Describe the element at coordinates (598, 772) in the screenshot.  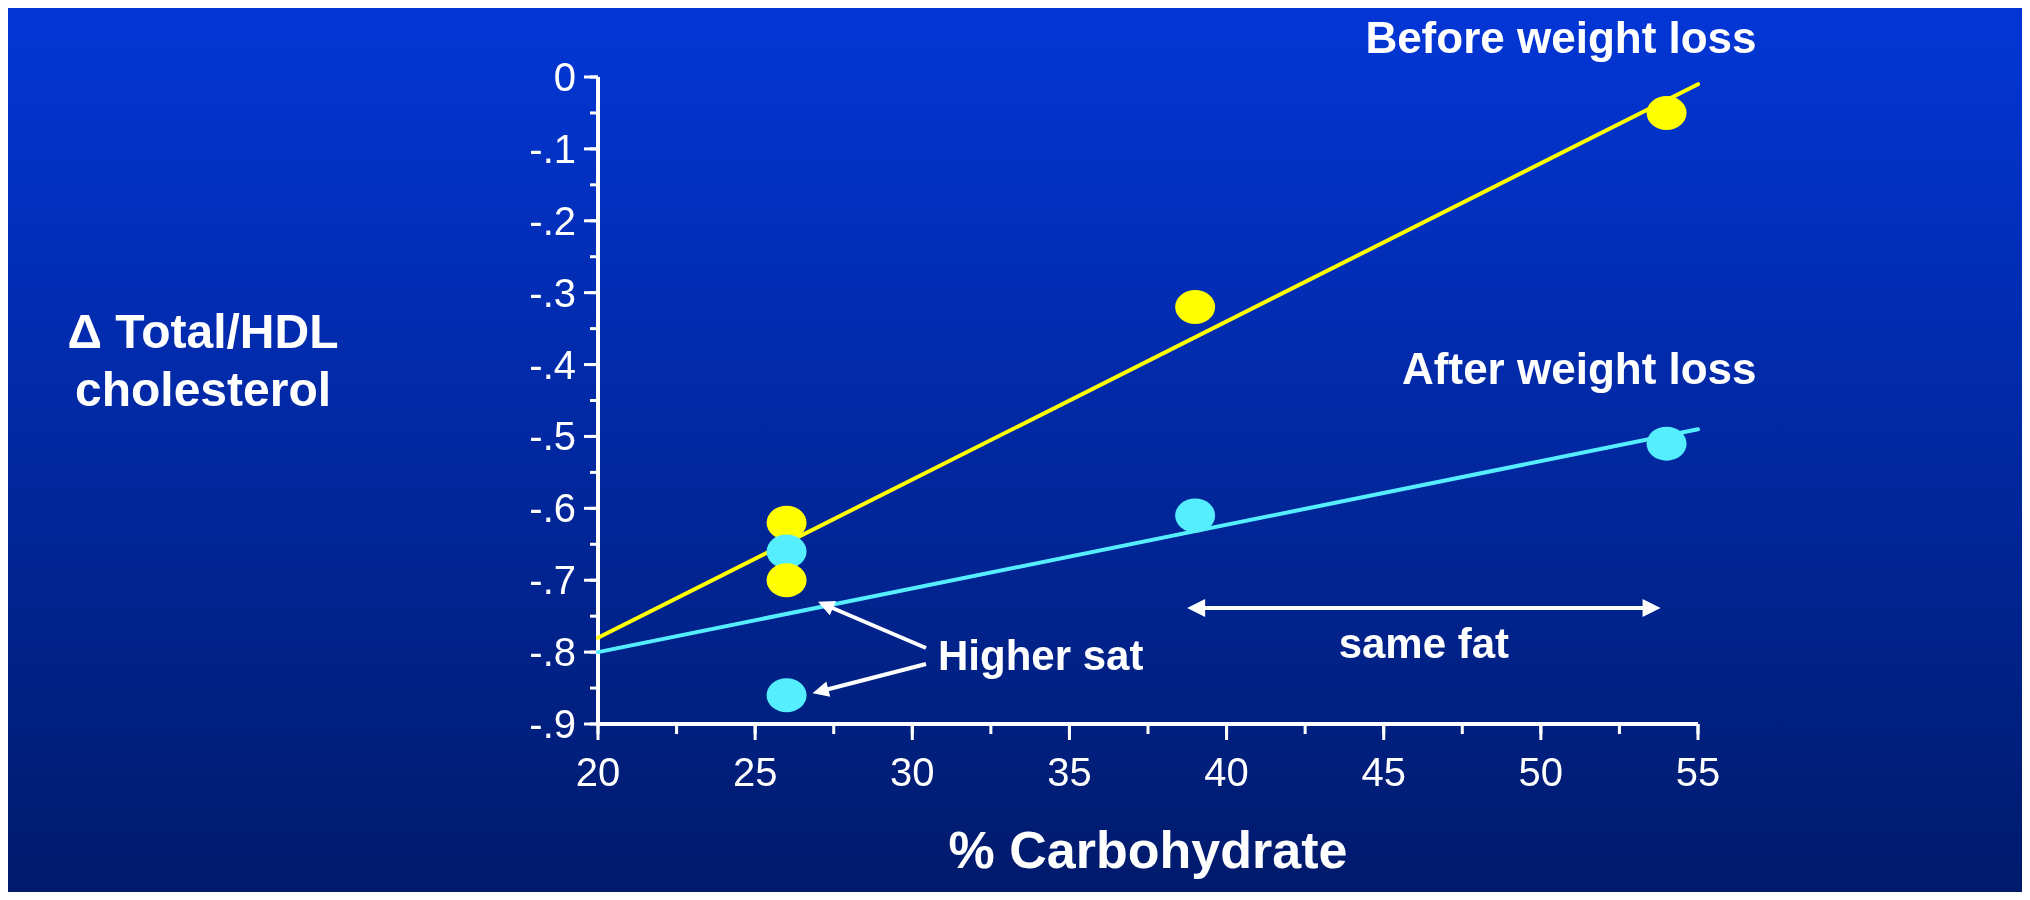
I see `x-tick-label: 20` at that location.